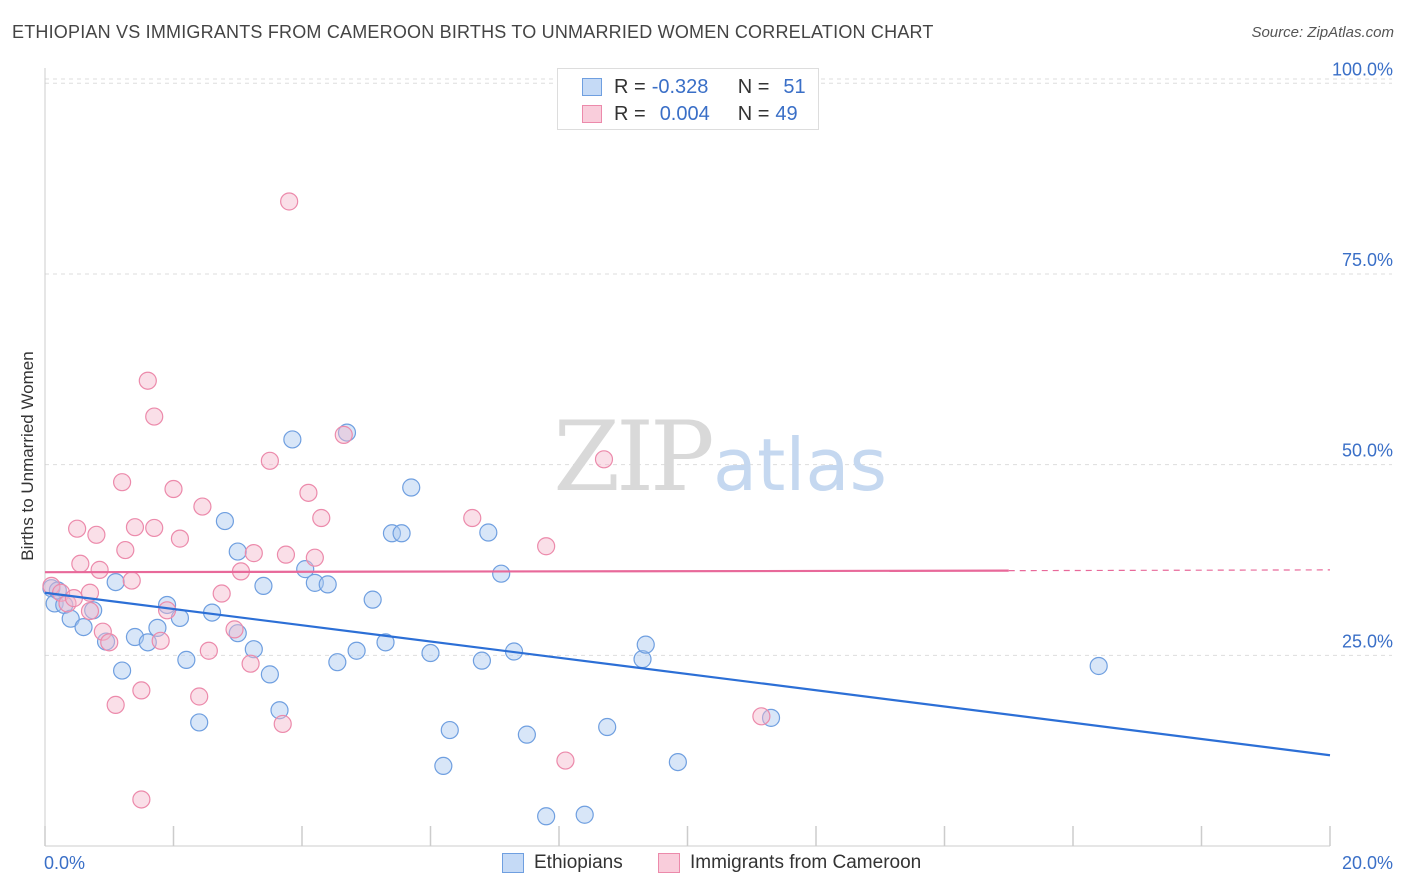 Image resolution: width=1406 pixels, height=892 pixels. What do you see at coordinates (1367, 641) in the screenshot?
I see `y-tick-label: 25.0%` at bounding box center [1367, 641].